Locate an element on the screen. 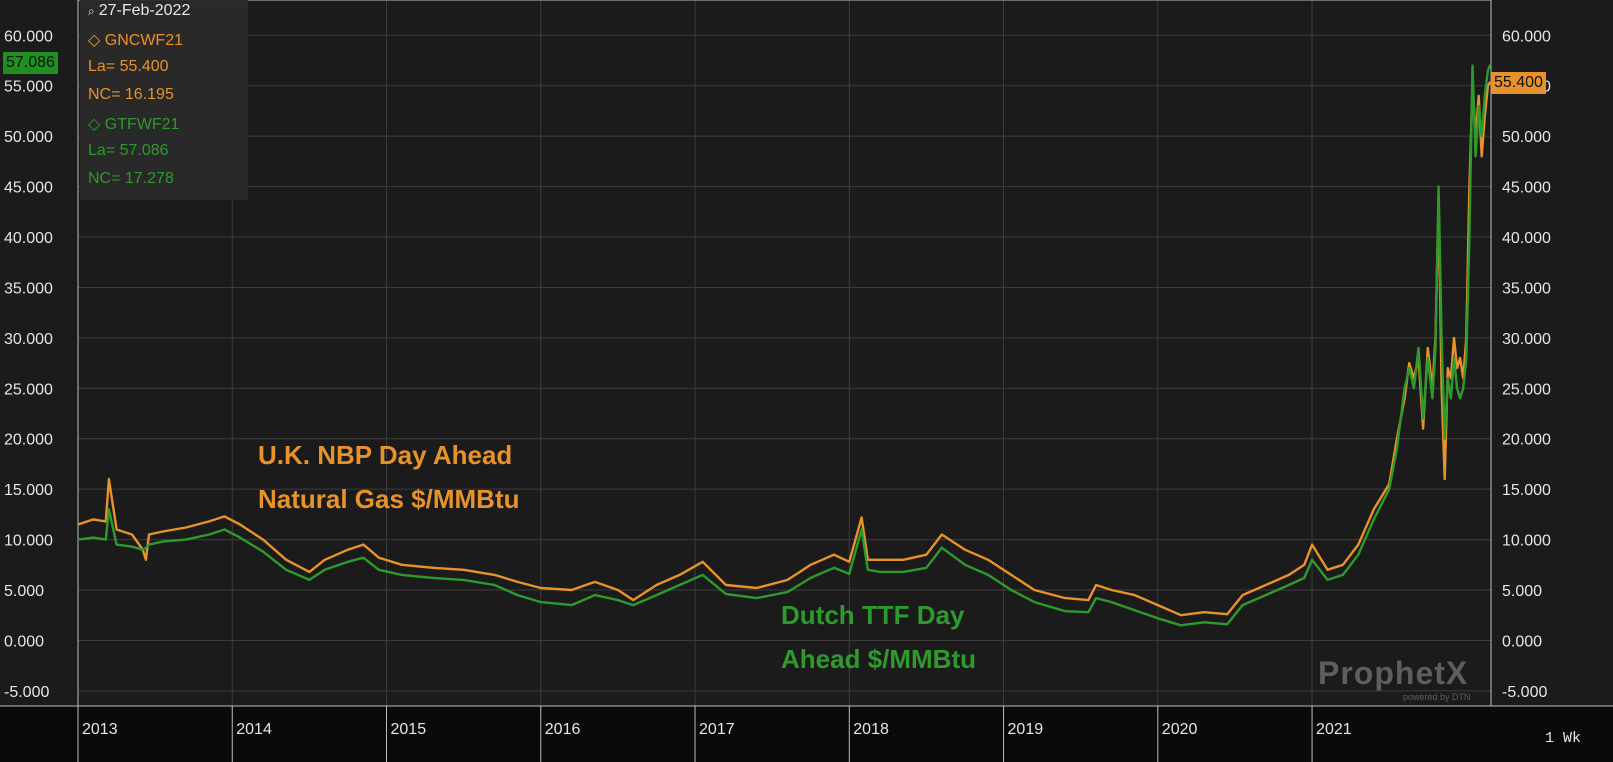 This screenshot has width=1613, height=762. y-tick-right: 40.000 is located at coordinates (1526, 238).